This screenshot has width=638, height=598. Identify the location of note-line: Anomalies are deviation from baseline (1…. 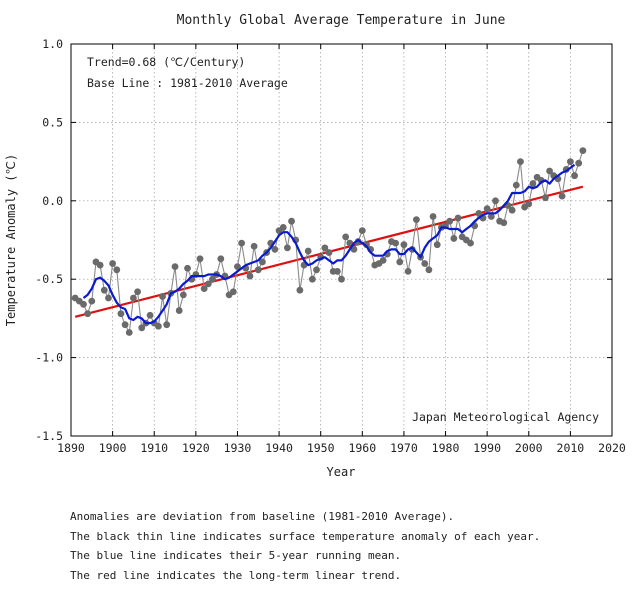
(262, 516).